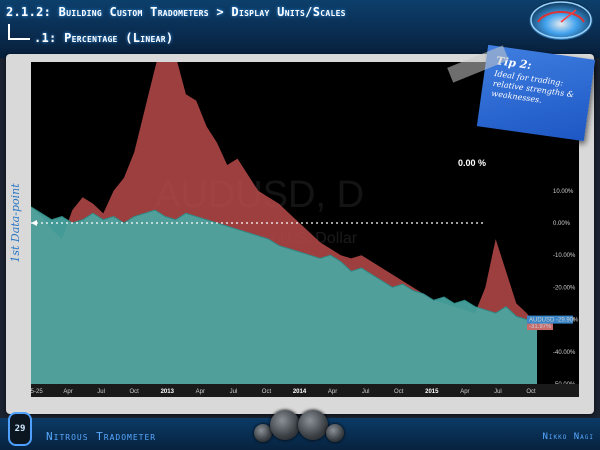 This screenshot has height=450, width=600. Describe the element at coordinates (168, 392) in the screenshot. I see `x-tick-label: 2013` at that location.